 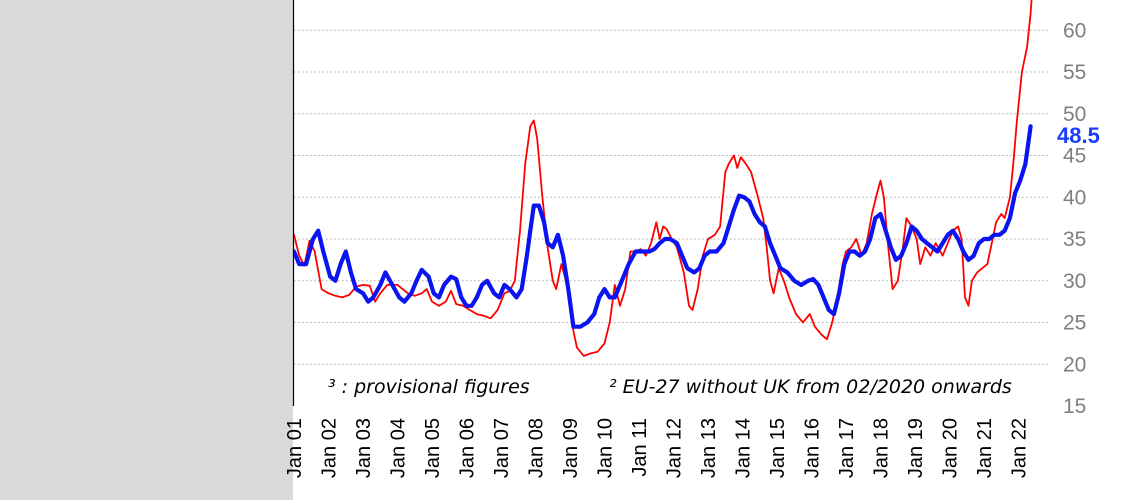 I want to click on y-tick-label: 40, so click(x=1074, y=197).